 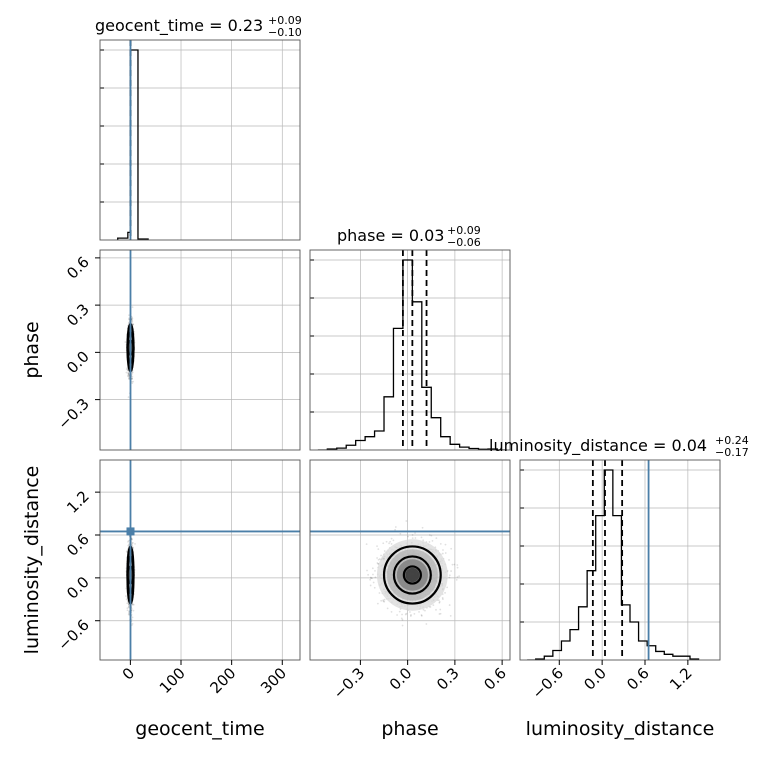 I want to click on tick-label-luminosity_distance: 1.2, so click(x=78, y=502).